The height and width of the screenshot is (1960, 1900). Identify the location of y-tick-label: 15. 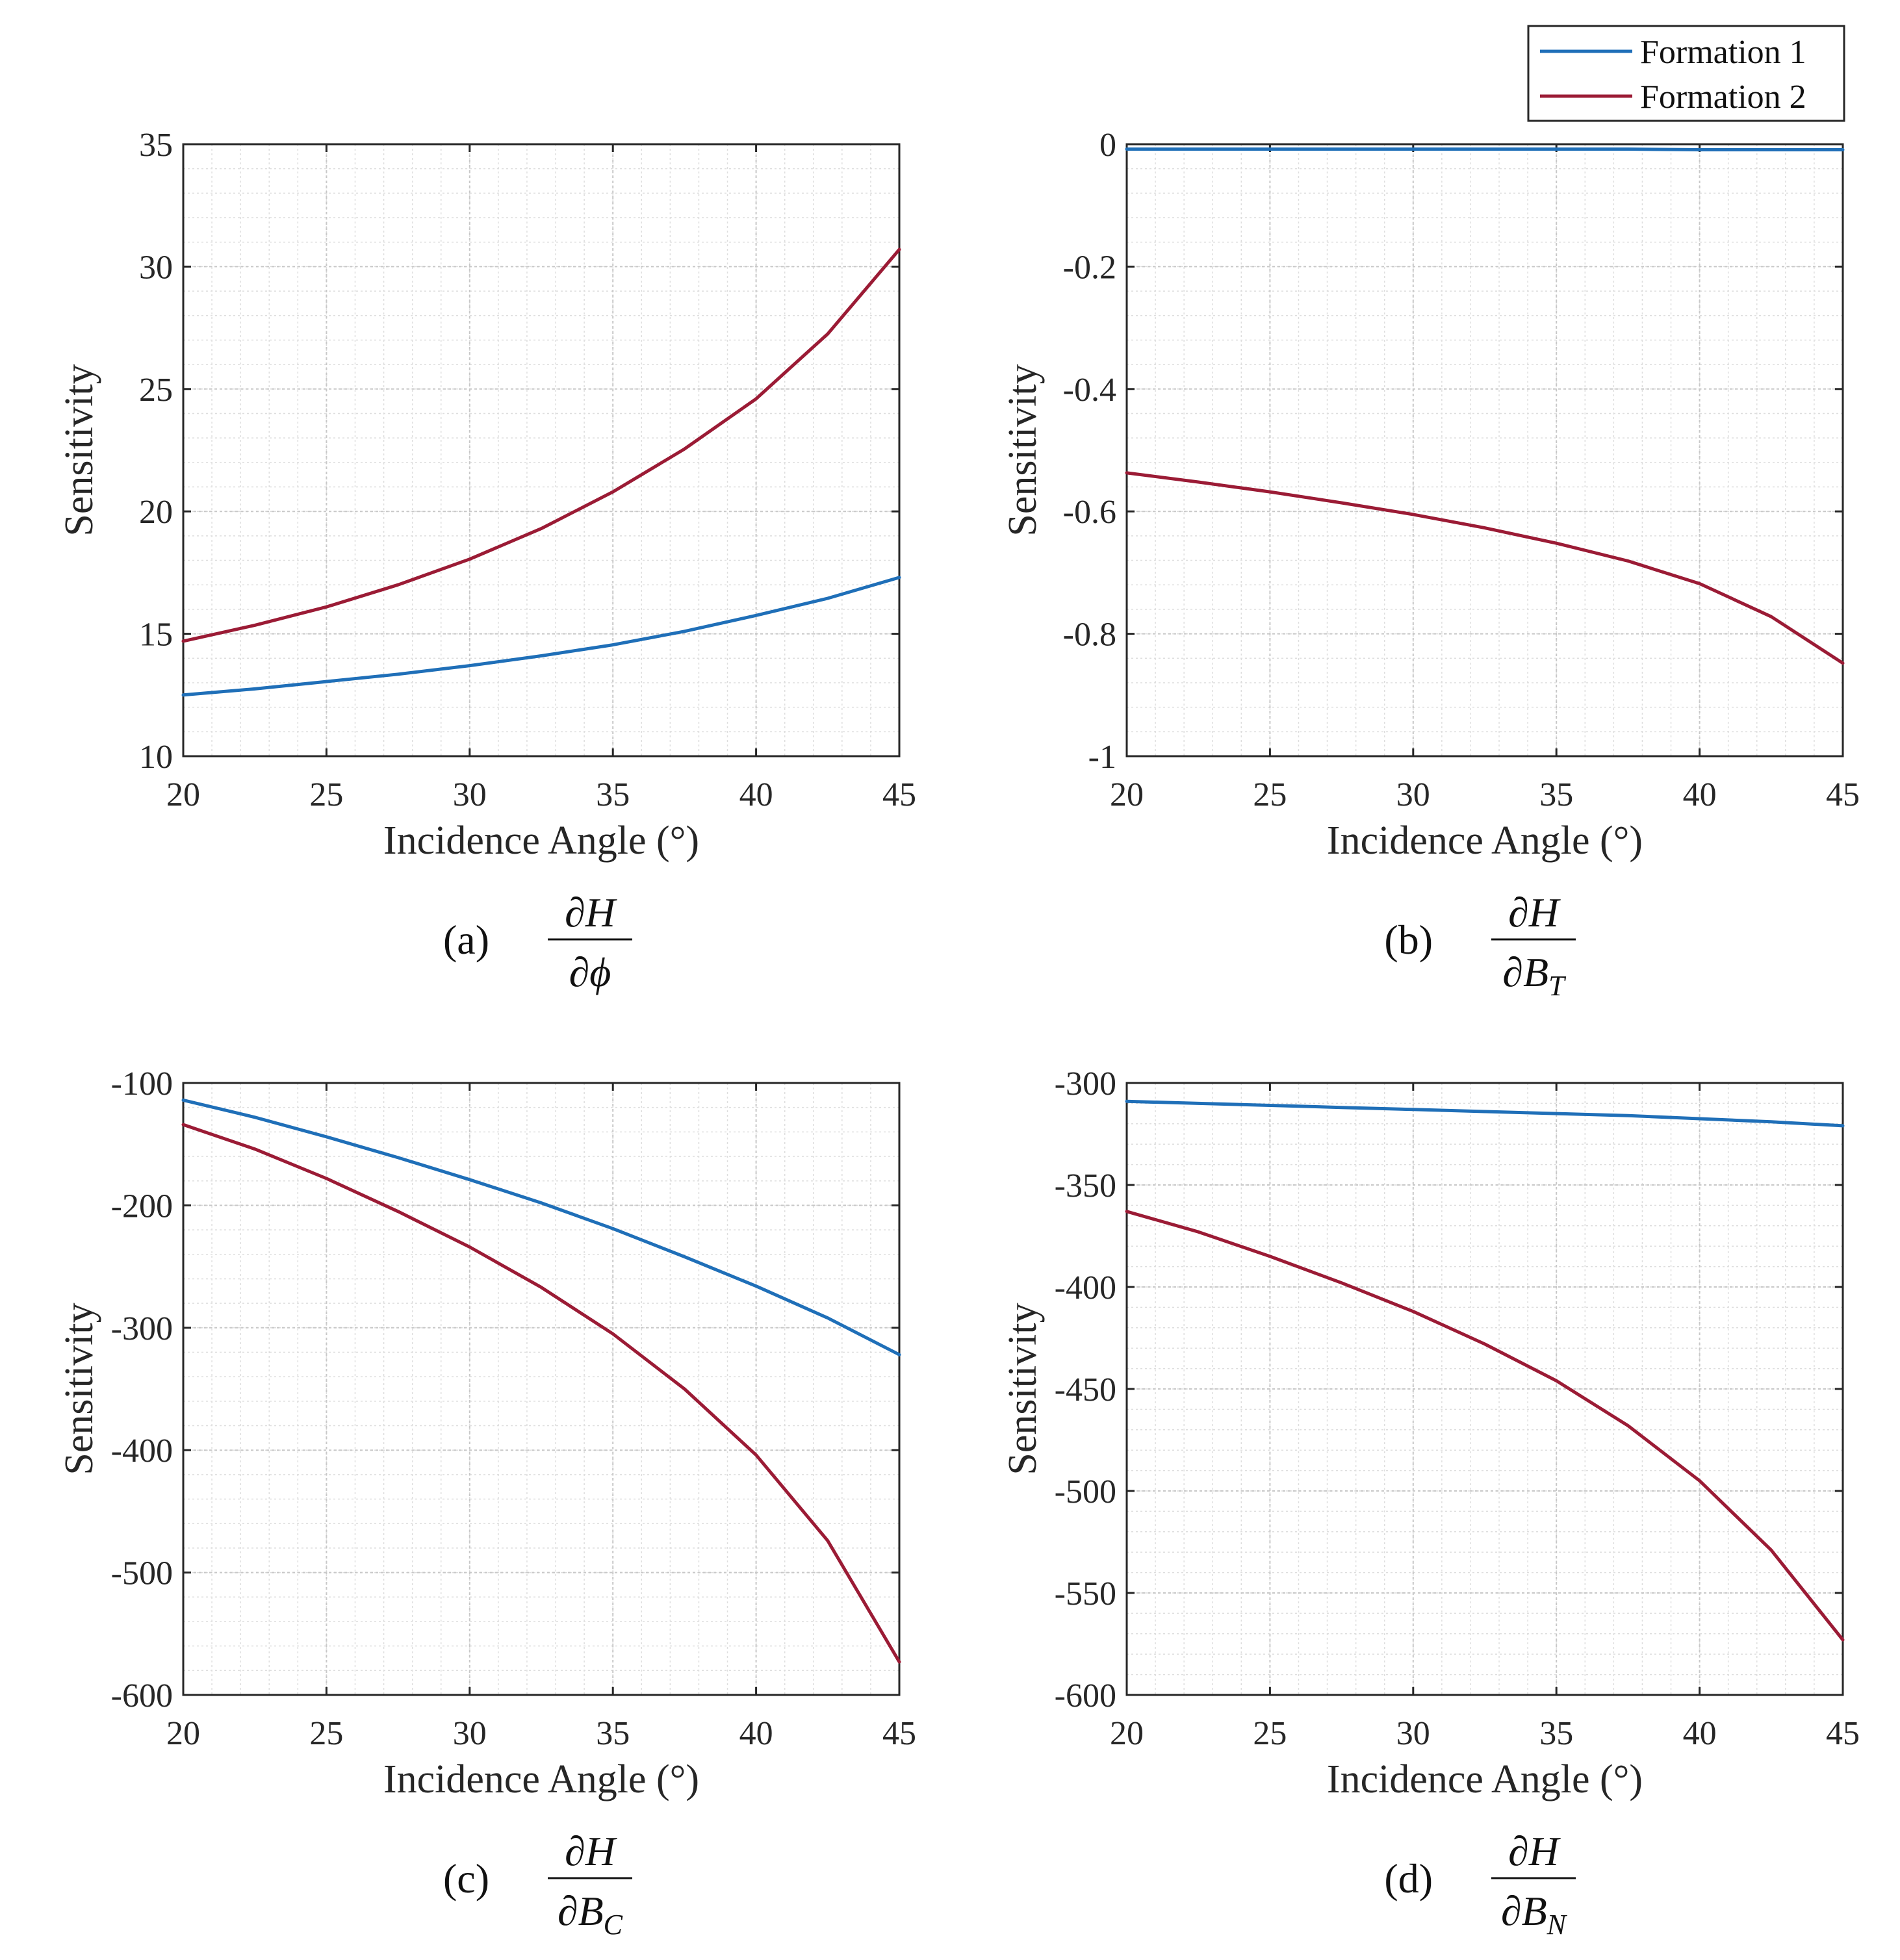
(156, 635).